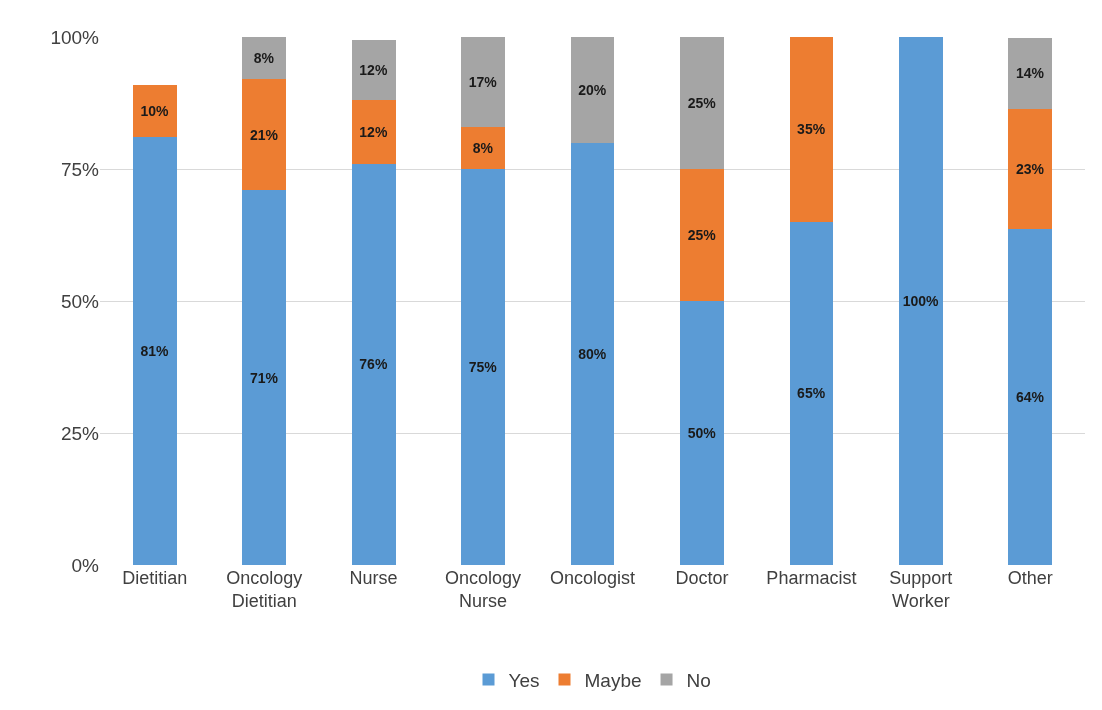 The width and height of the screenshot is (1102, 710). I want to click on legend-label: No, so click(698, 680).